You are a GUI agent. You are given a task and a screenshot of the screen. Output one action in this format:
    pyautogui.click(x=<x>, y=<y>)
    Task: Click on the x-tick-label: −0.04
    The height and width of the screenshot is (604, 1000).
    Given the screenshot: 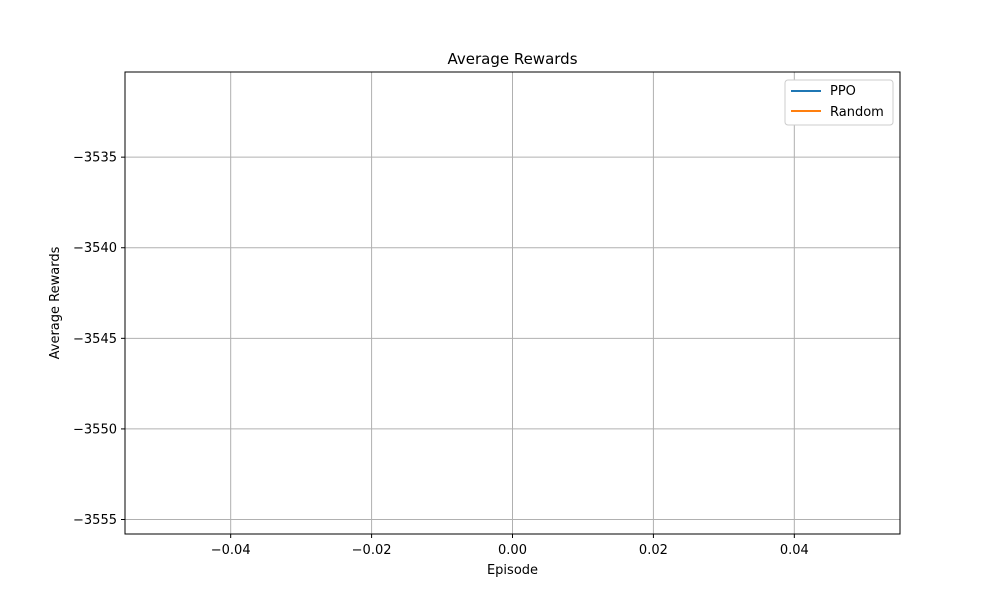 What is the action you would take?
    pyautogui.click(x=231, y=550)
    